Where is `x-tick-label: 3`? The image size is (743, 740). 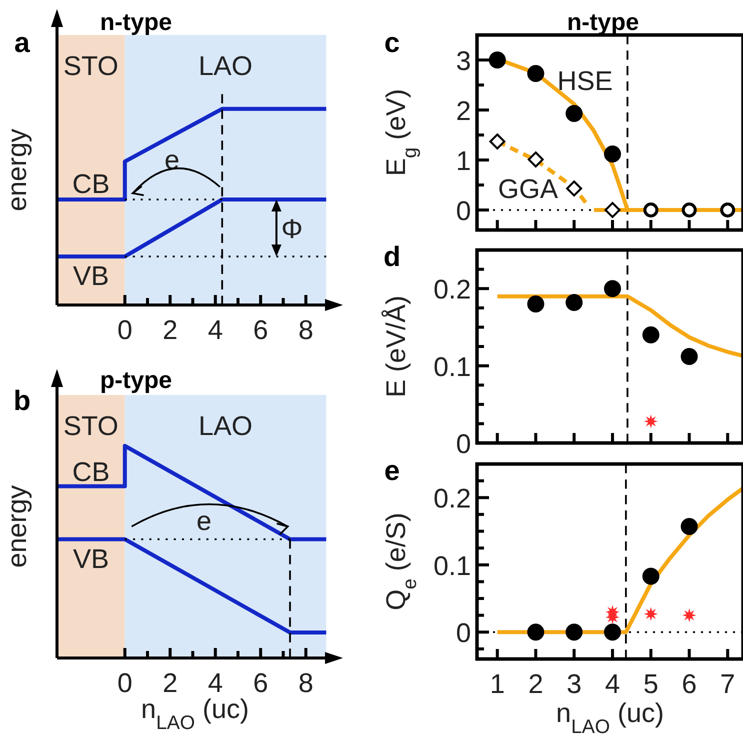 x-tick-label: 3 is located at coordinates (574, 684).